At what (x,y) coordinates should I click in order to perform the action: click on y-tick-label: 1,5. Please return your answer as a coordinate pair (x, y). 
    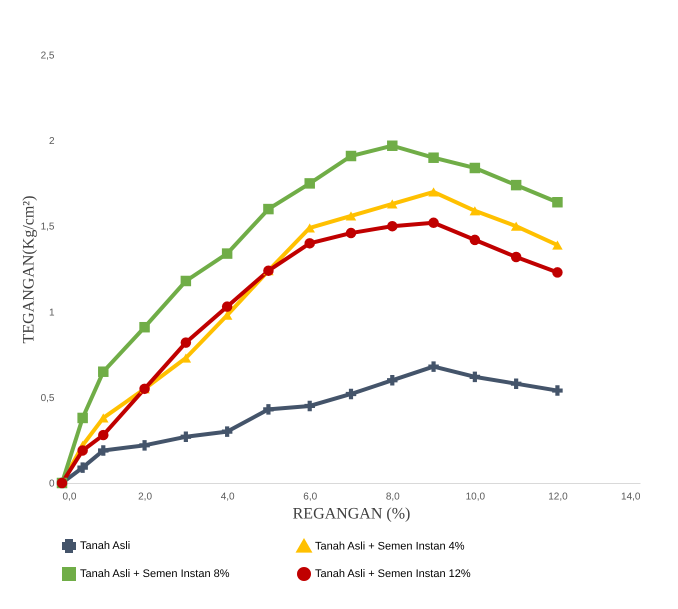
    Looking at the image, I should click on (47, 227).